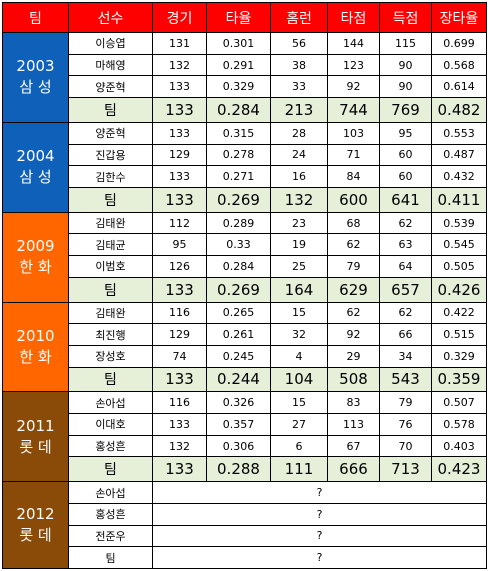  I want to click on slg-cell: 0.432, so click(459, 176).